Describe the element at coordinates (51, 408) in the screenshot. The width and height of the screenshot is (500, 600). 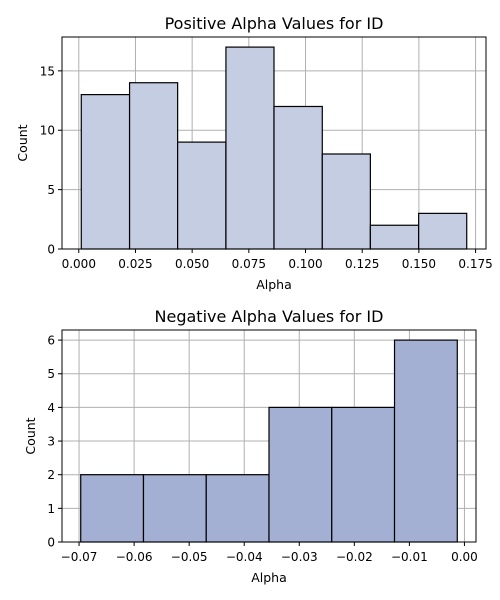
I see `y-tick-label: 4` at that location.